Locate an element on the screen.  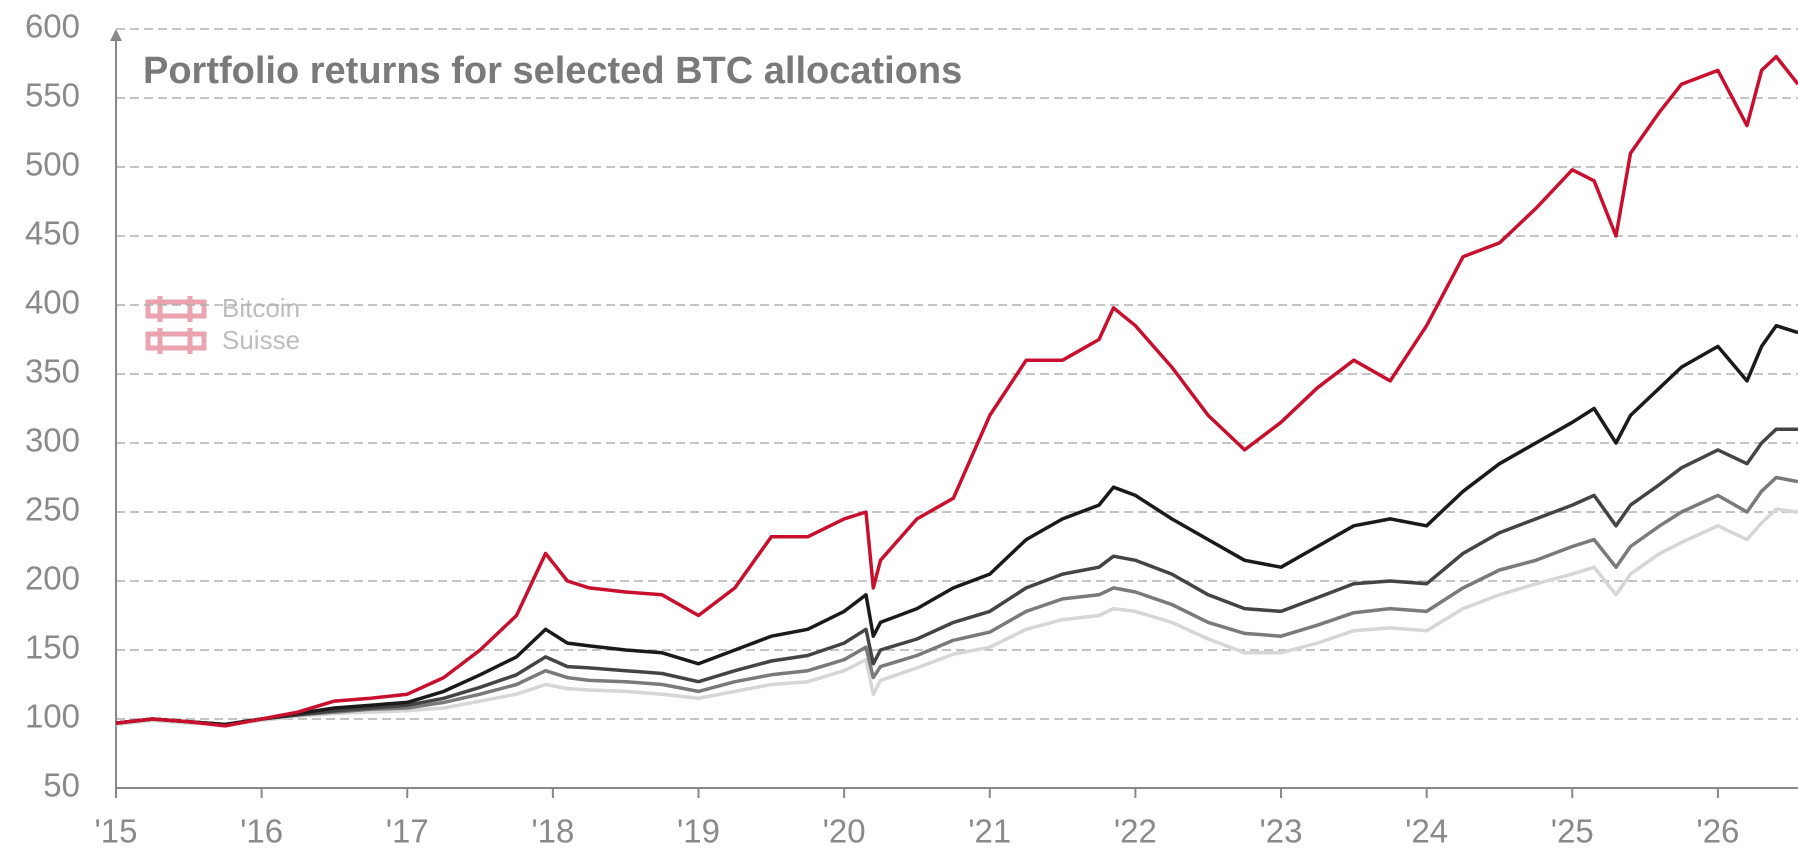
x-tick-label: '19 is located at coordinates (698, 831).